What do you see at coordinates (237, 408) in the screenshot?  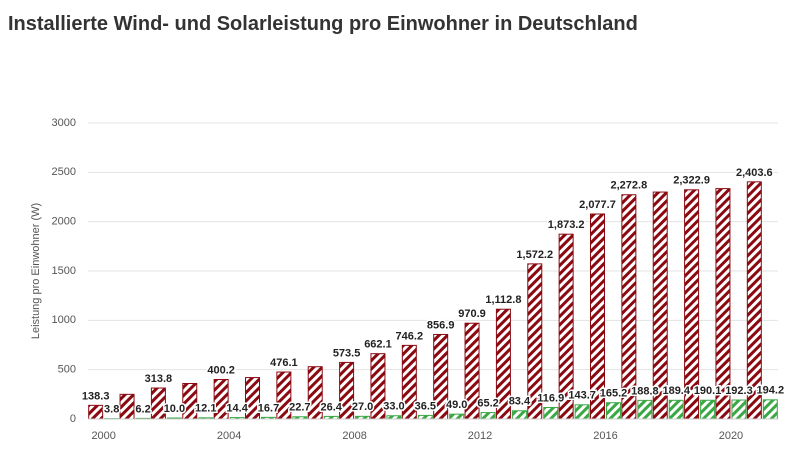 I see `value-label: 14.4` at bounding box center [237, 408].